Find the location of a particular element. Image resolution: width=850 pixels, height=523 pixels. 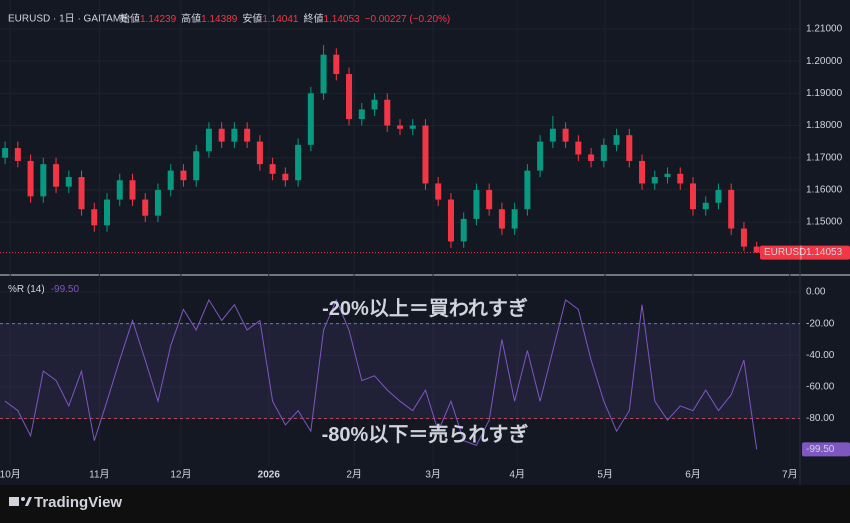

ohlc-value: 1.14053 is located at coordinates (341, 19).